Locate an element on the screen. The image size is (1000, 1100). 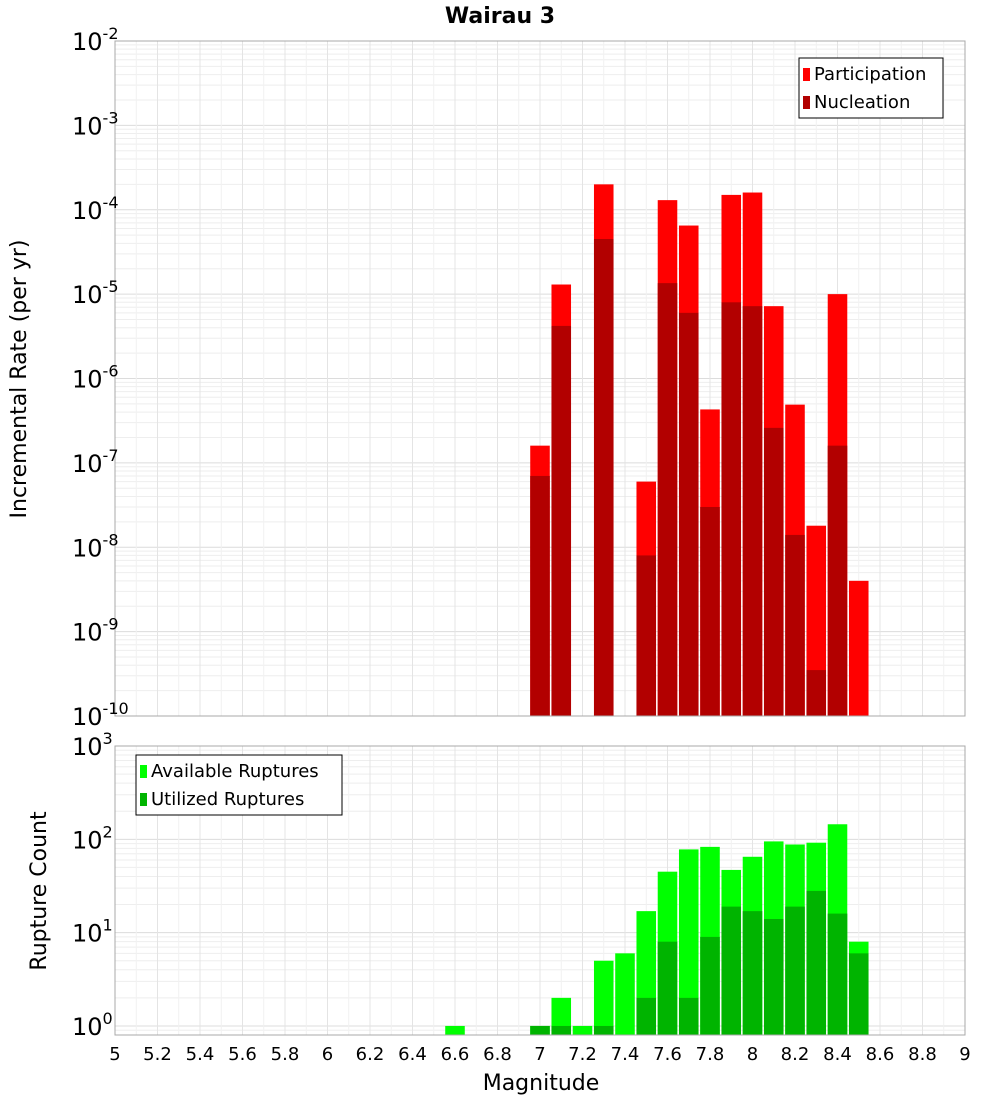
legend-label: Utilized Ruptures is located at coordinates (227, 799).